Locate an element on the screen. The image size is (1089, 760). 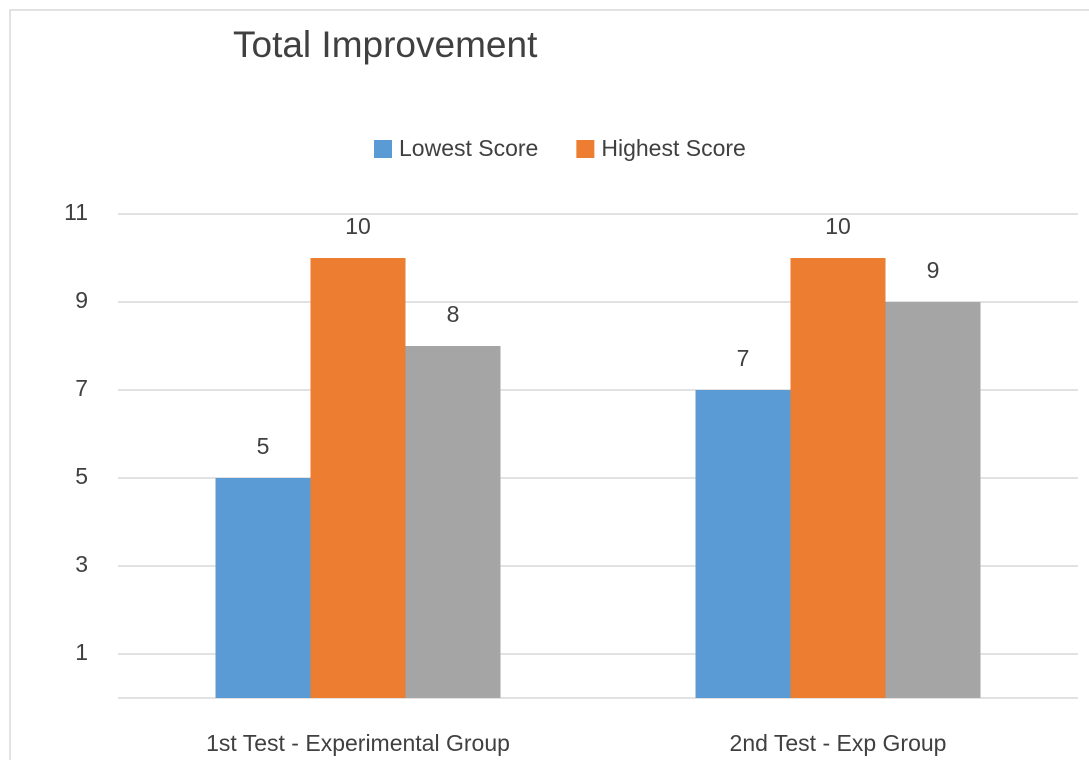
legend-label: Lowest Score is located at coordinates (468, 148).